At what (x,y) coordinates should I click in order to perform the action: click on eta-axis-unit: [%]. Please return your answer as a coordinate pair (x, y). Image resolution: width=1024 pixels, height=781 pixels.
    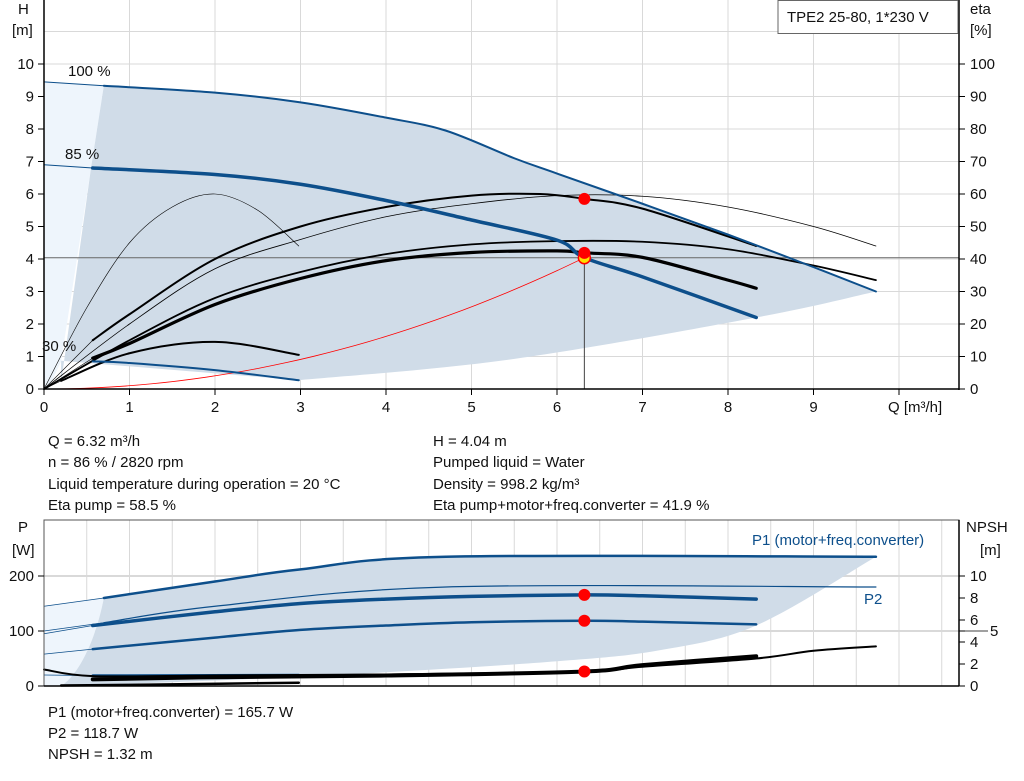
    Looking at the image, I should click on (981, 30).